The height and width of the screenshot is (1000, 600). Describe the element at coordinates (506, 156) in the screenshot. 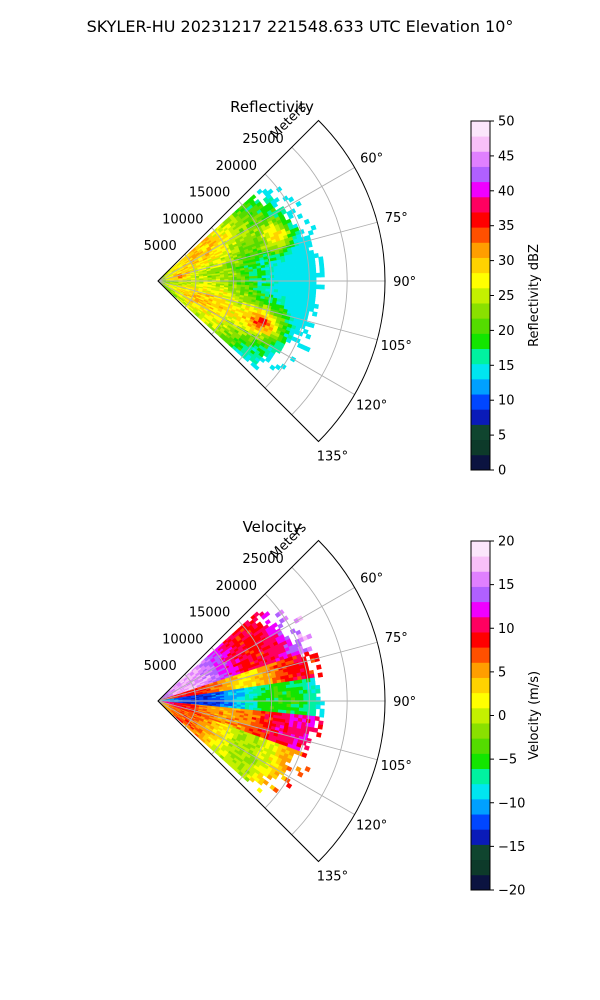

I see `colorbar-tick-label: 45` at that location.